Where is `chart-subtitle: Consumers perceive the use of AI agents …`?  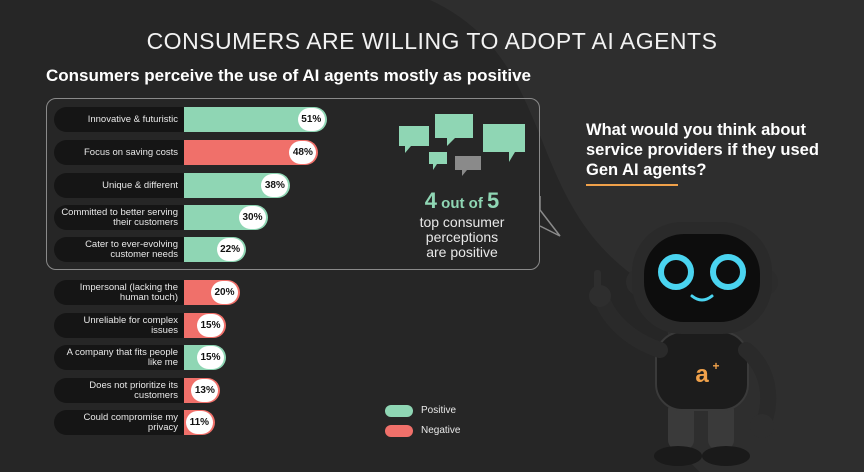 chart-subtitle: Consumers perceive the use of AI agents … is located at coordinates (288, 75).